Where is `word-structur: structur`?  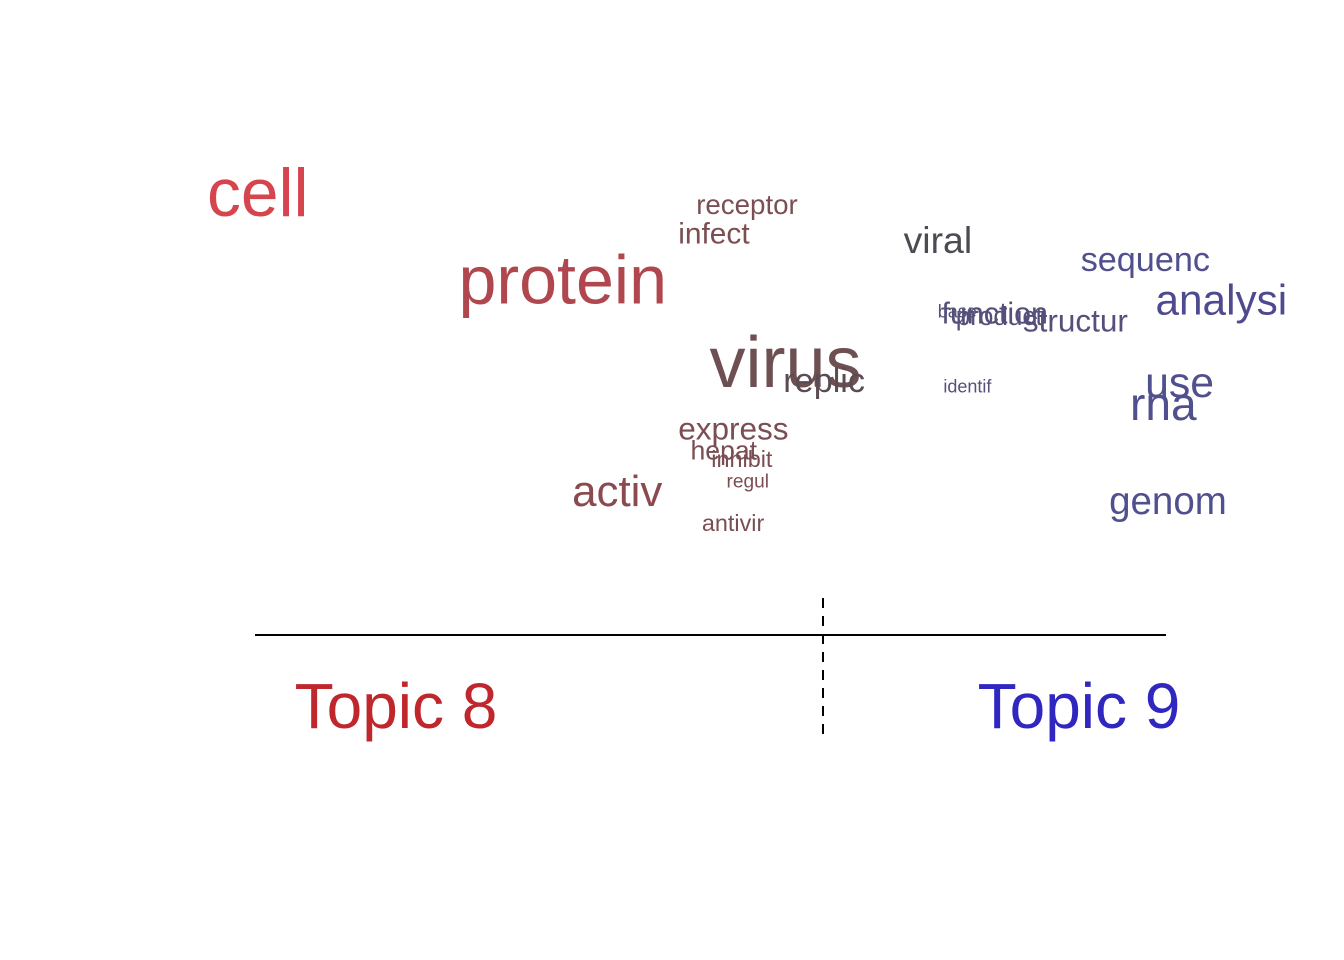
word-structur: structur is located at coordinates (1075, 321).